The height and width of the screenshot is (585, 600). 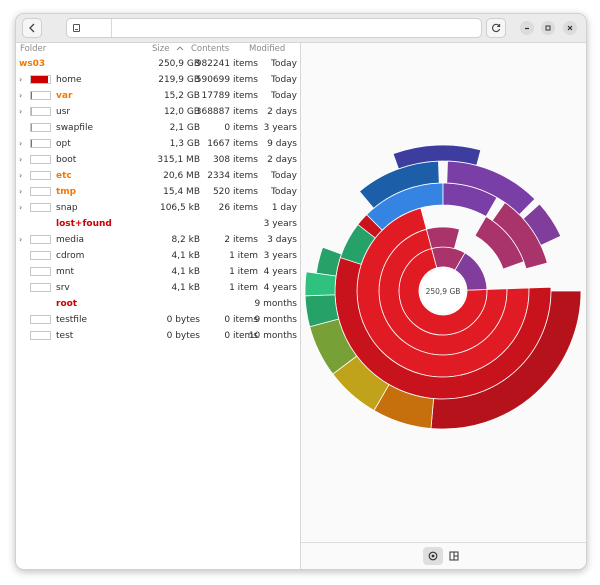 I want to click on refresh-button, so click(x=496, y=28).